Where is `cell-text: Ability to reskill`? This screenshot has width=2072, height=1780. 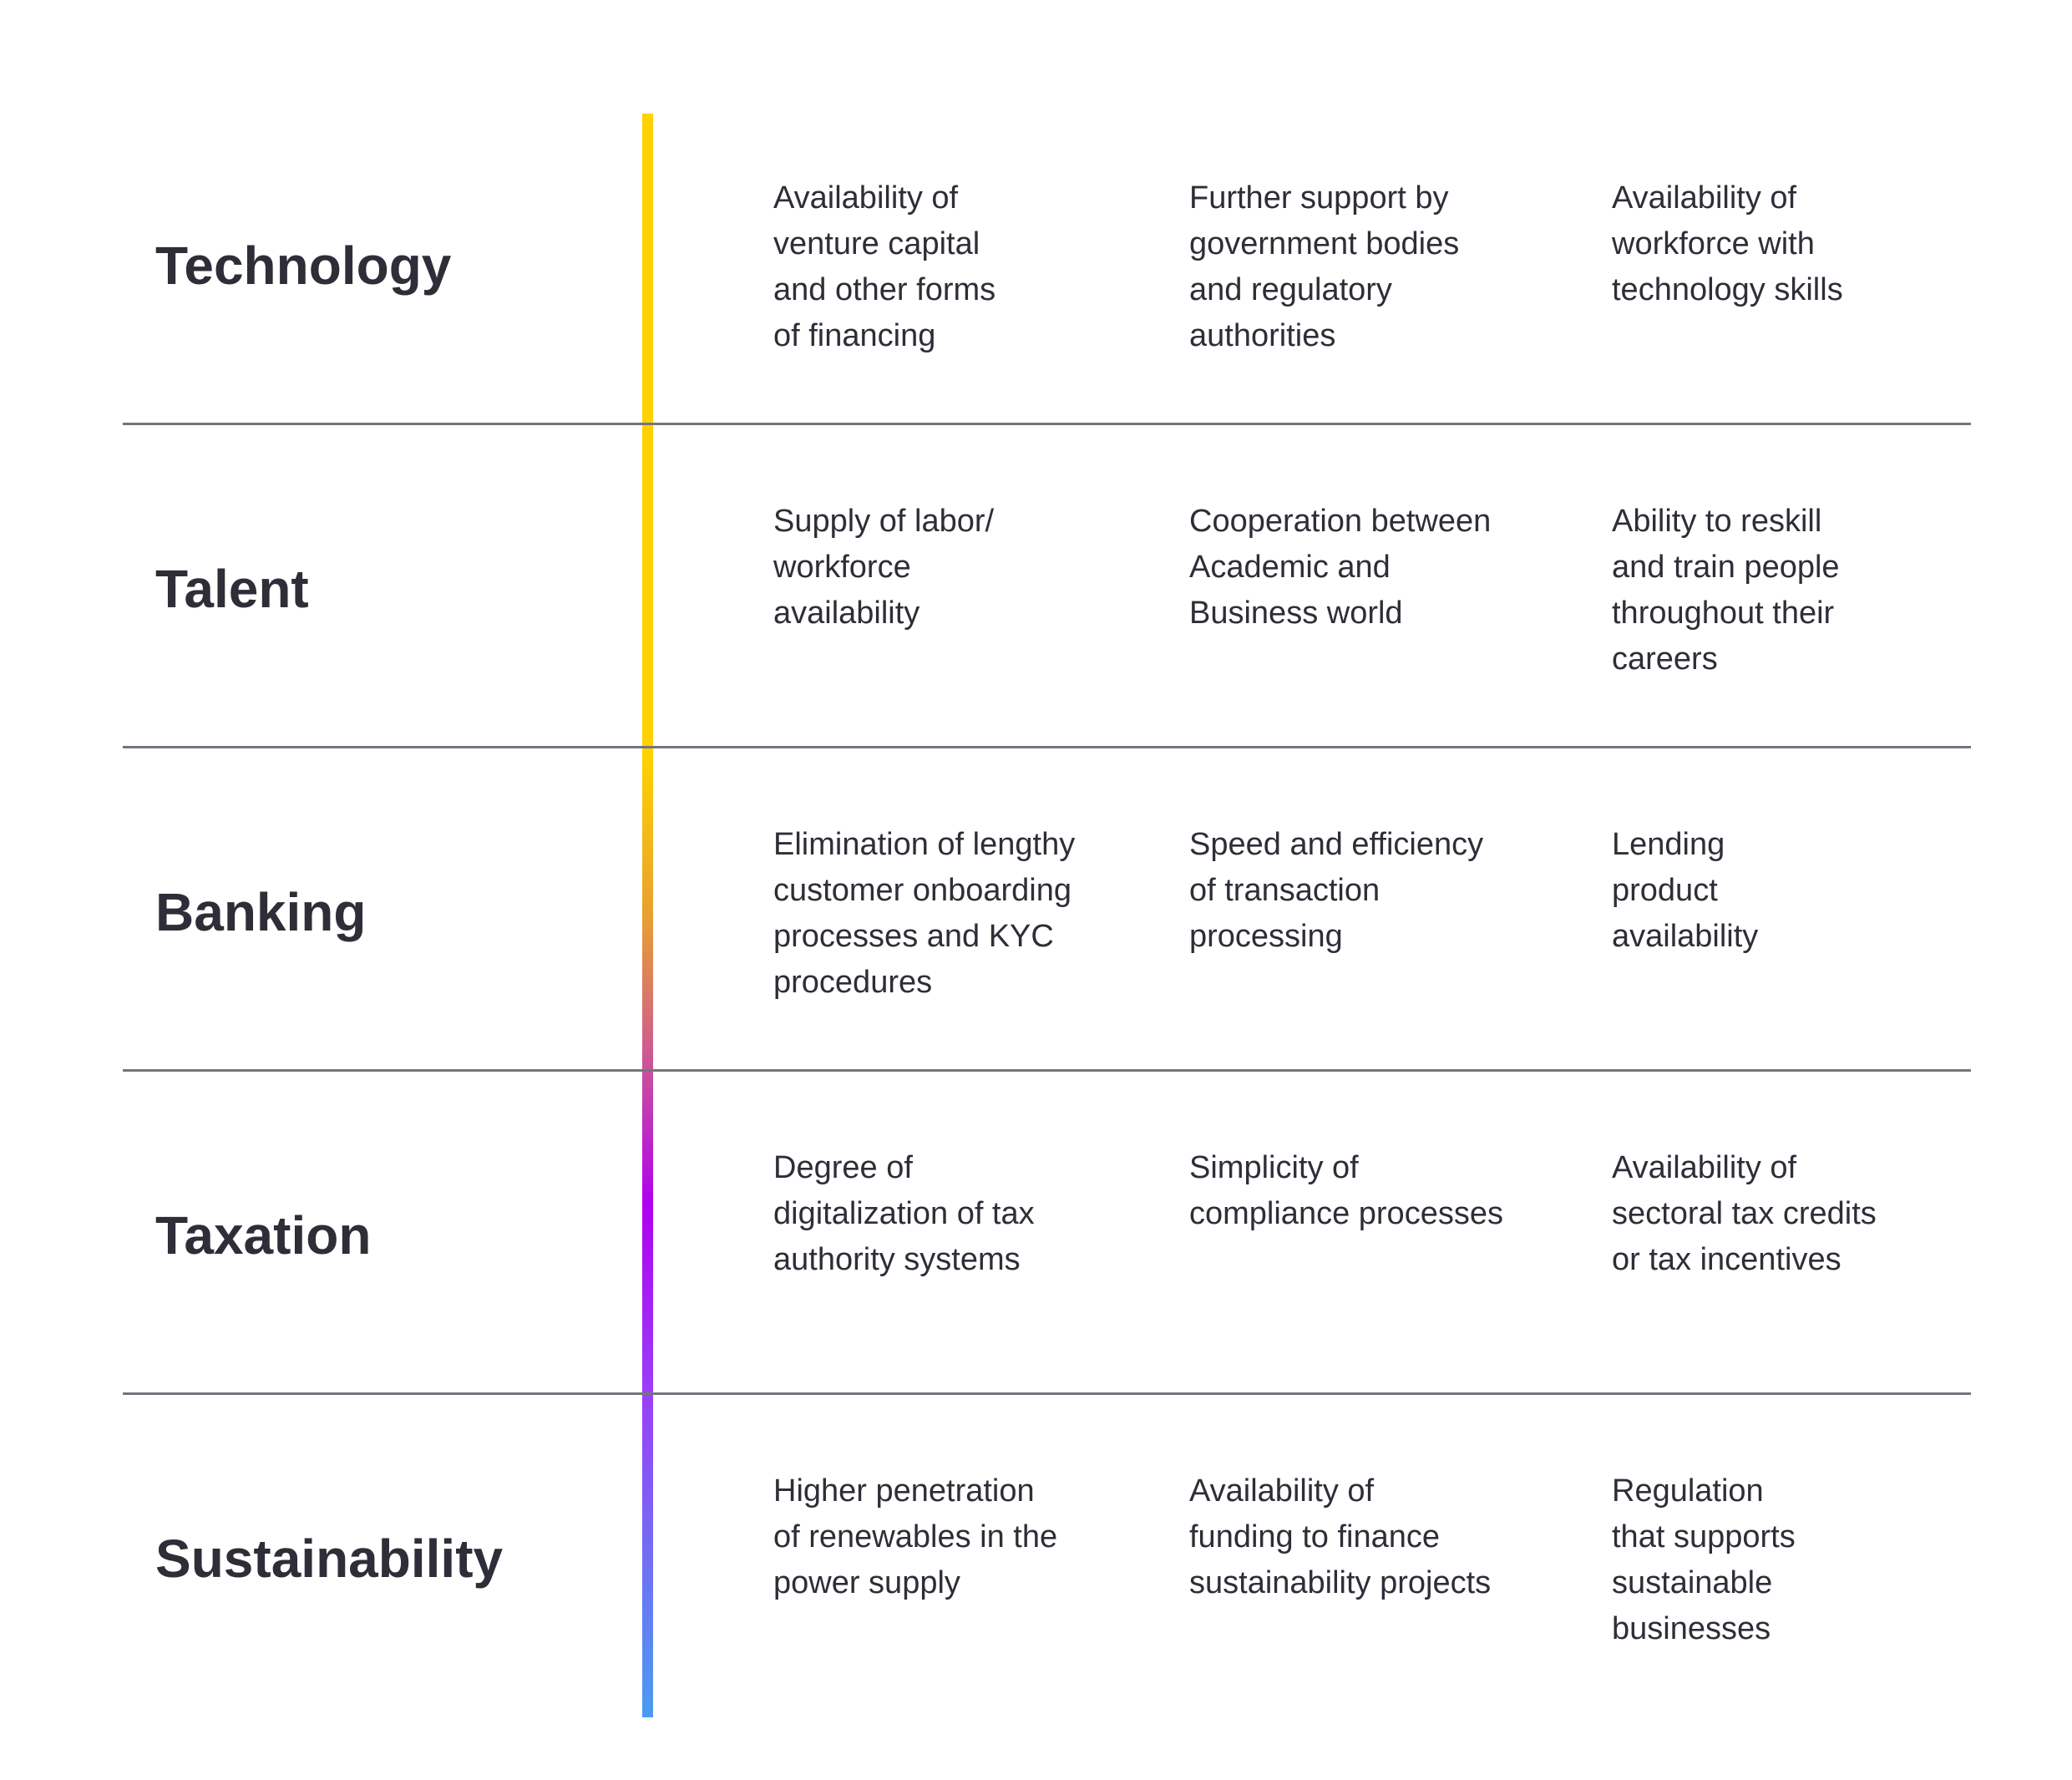
cell-text: Ability to reskill is located at coordinates (1717, 521).